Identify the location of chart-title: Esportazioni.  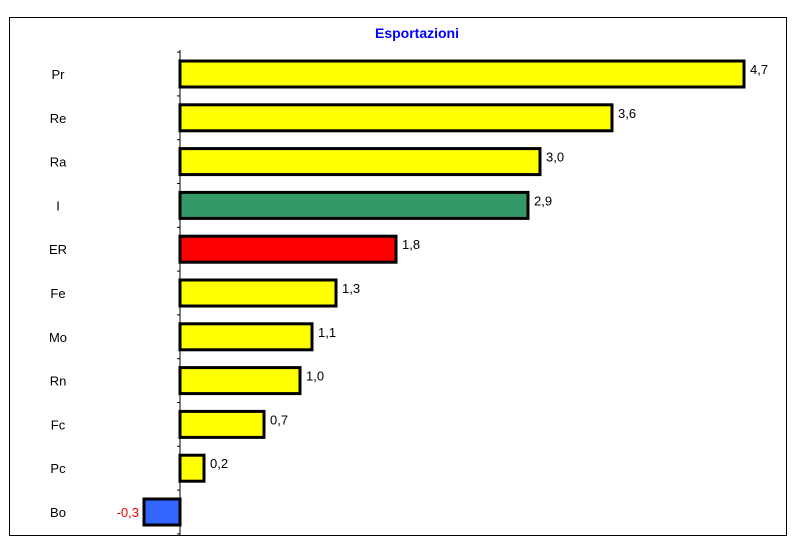
(417, 33).